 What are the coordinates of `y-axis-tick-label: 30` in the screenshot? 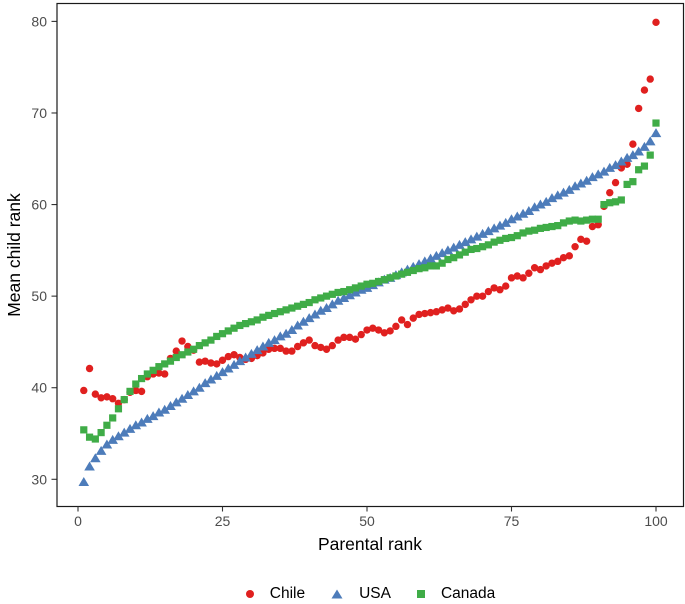 It's located at (39, 479).